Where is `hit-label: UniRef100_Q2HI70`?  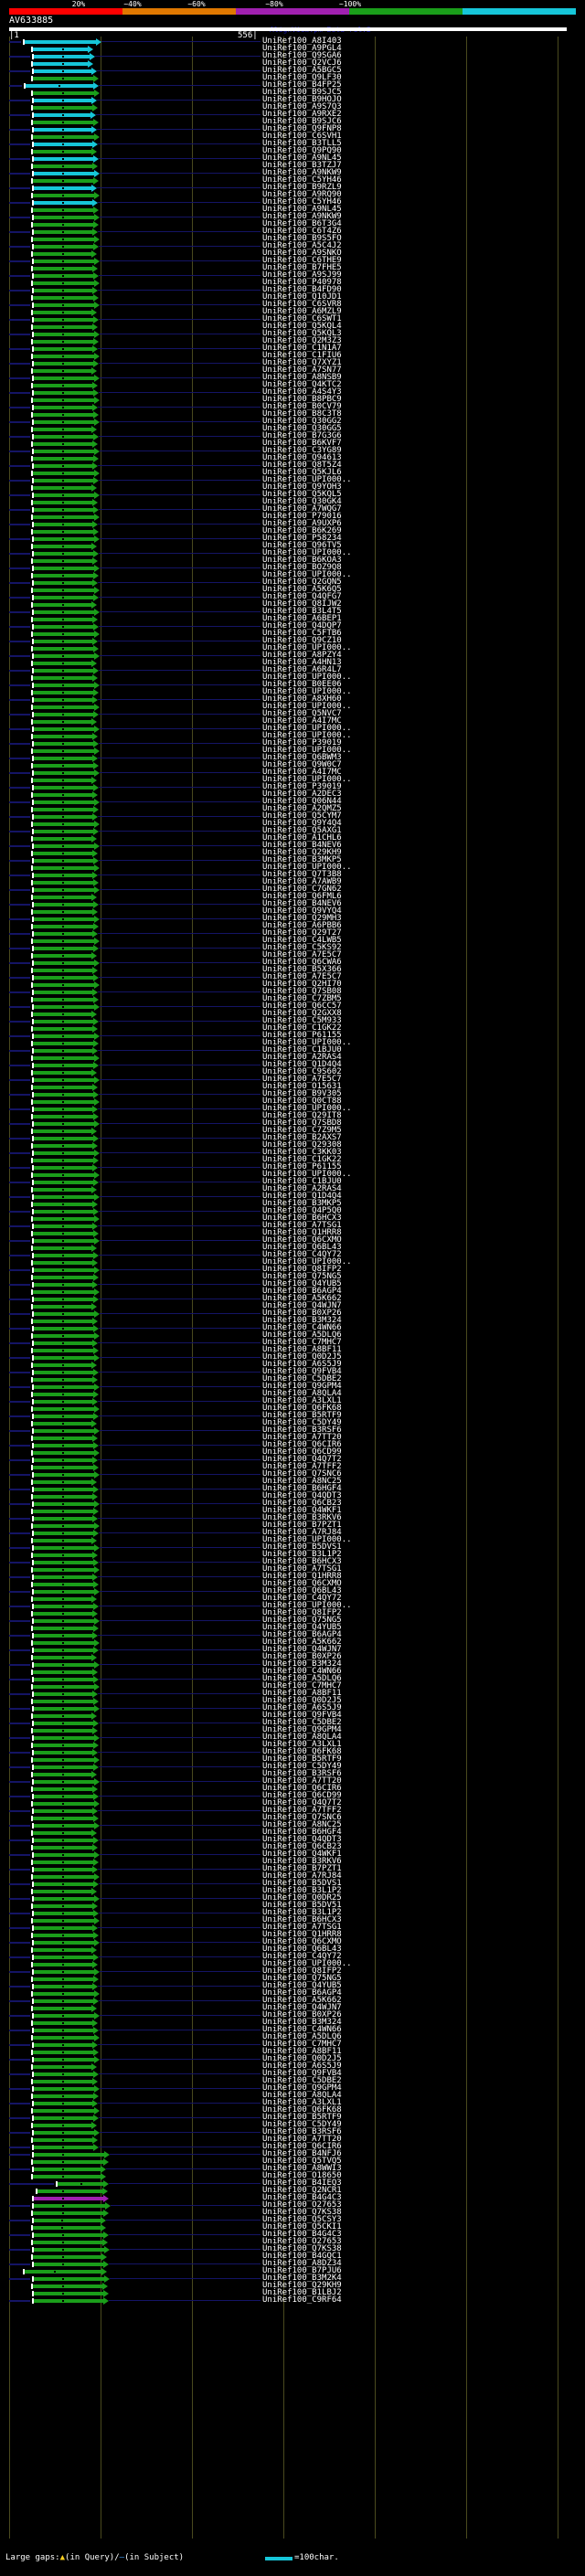 hit-label: UniRef100_Q2HI70 is located at coordinates (302, 984).